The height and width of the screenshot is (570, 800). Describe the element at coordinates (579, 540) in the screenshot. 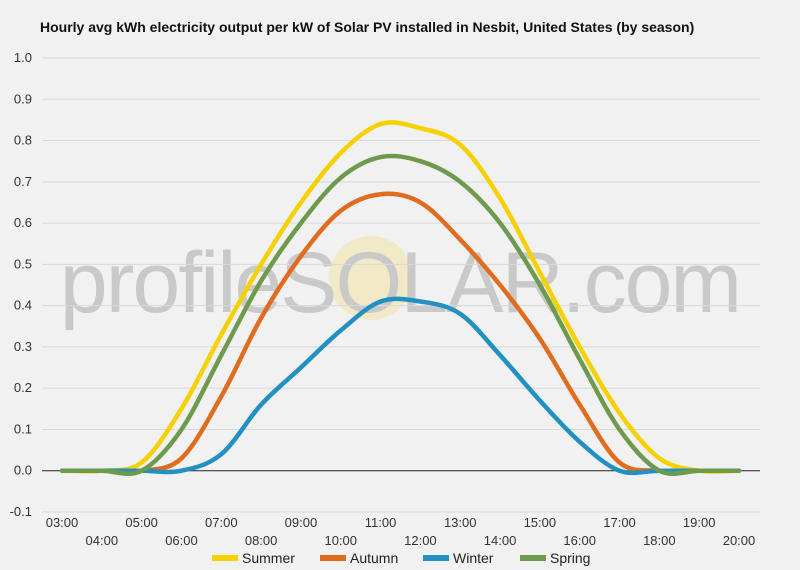

I see `x-tick-label: 16:00` at that location.